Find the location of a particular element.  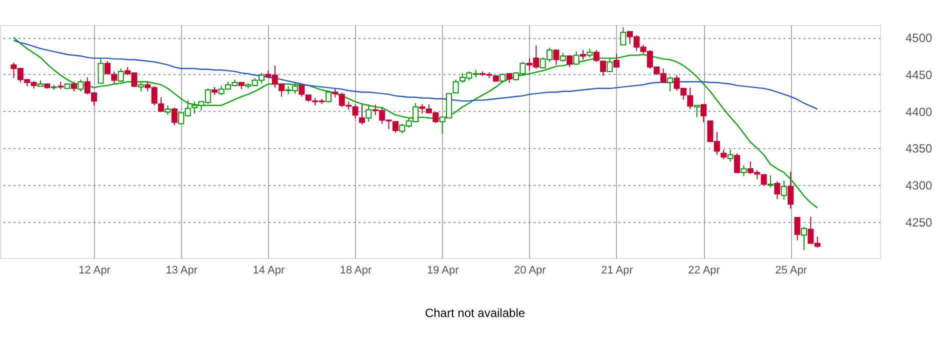

x-tick-label: 18 Apr is located at coordinates (356, 270).